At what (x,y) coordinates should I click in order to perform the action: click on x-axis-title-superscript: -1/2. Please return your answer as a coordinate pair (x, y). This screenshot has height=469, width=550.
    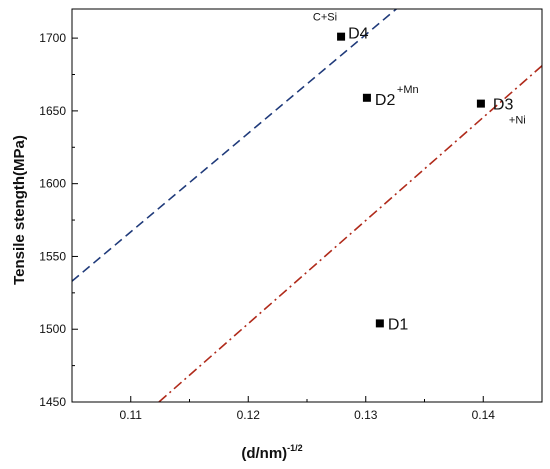
    Looking at the image, I should click on (295, 448).